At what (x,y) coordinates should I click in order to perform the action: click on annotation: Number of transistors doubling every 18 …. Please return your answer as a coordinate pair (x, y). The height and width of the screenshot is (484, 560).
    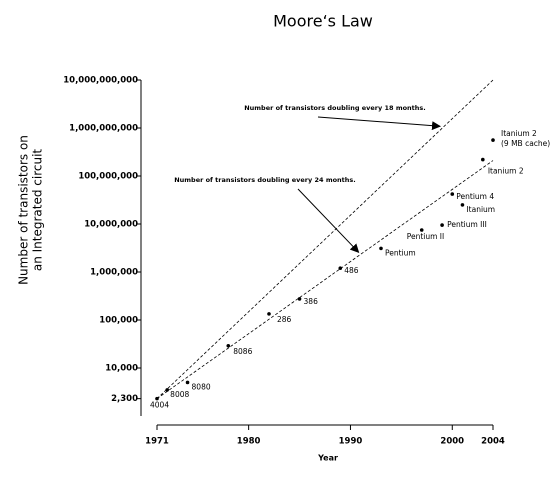
    Looking at the image, I should click on (335, 108).